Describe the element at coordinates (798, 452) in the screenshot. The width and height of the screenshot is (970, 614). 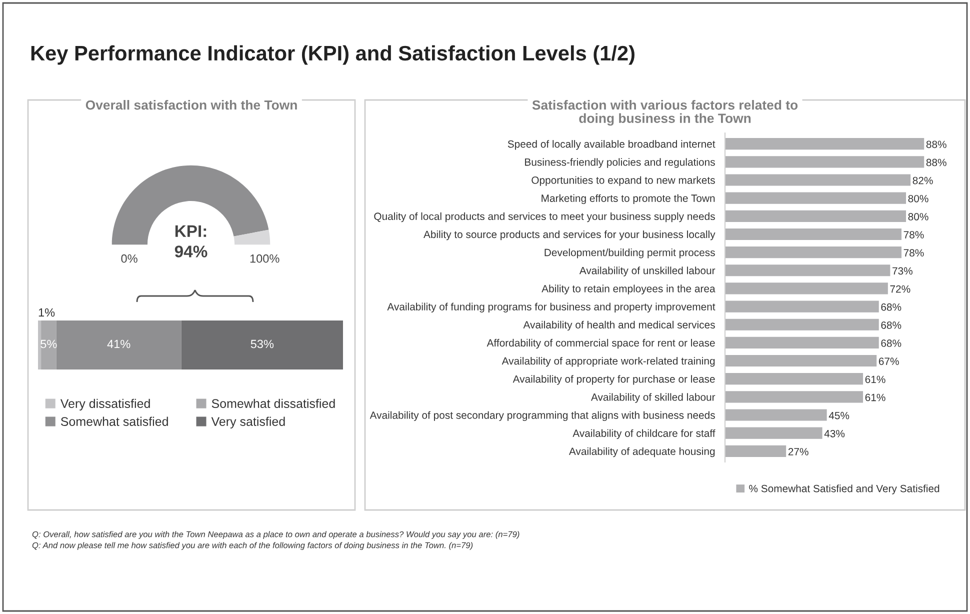
I see `data-label: 27%` at that location.